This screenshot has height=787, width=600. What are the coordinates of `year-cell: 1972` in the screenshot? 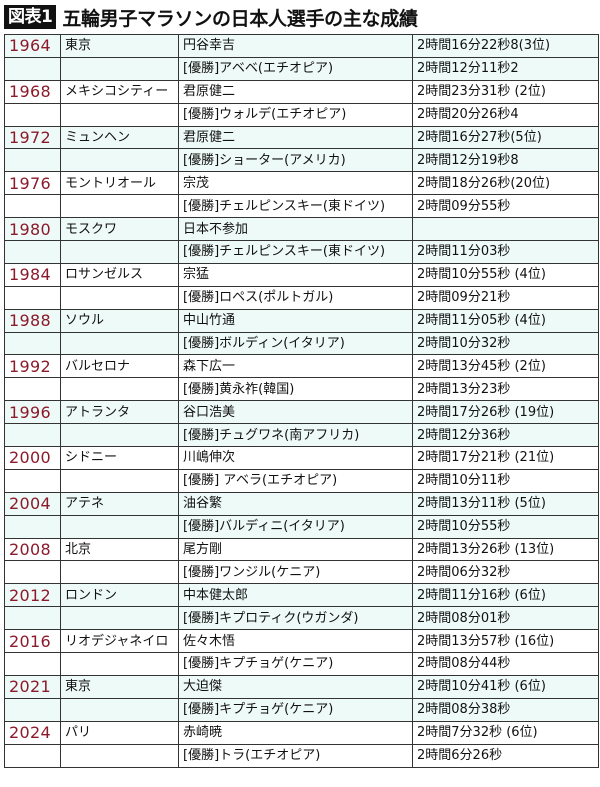 It's located at (32, 137).